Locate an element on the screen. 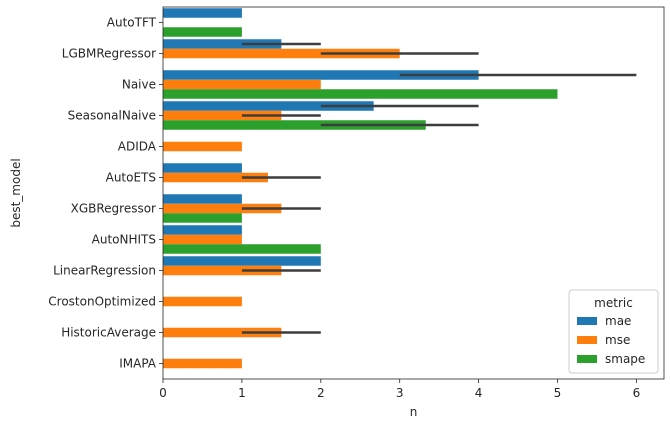 The height and width of the screenshot is (432, 670). bar-mae-XGBRegressor is located at coordinates (202, 199).